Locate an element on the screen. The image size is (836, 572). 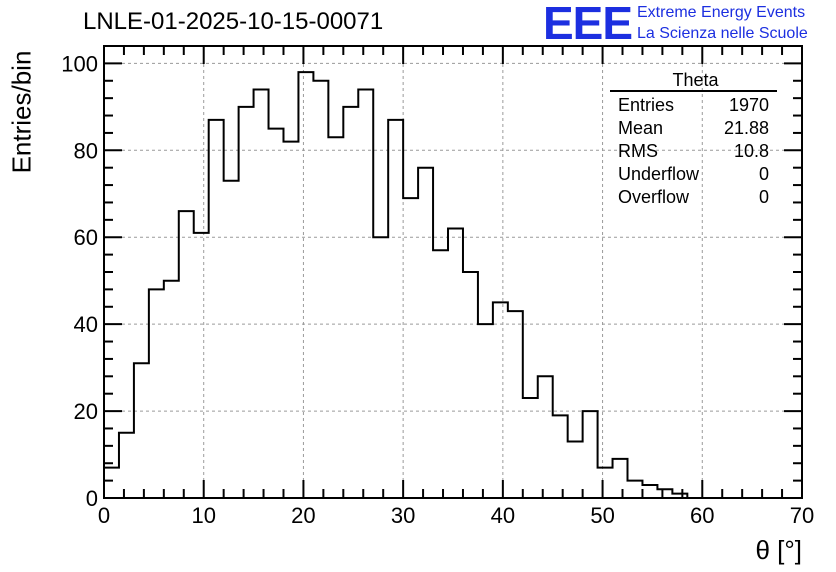
stats-separator is located at coordinates (693, 91).